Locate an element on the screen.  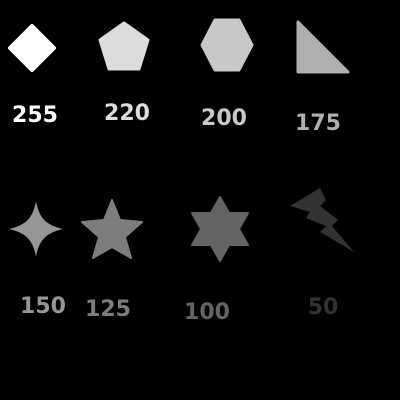
star-6-label: 100 is located at coordinates (207, 312).